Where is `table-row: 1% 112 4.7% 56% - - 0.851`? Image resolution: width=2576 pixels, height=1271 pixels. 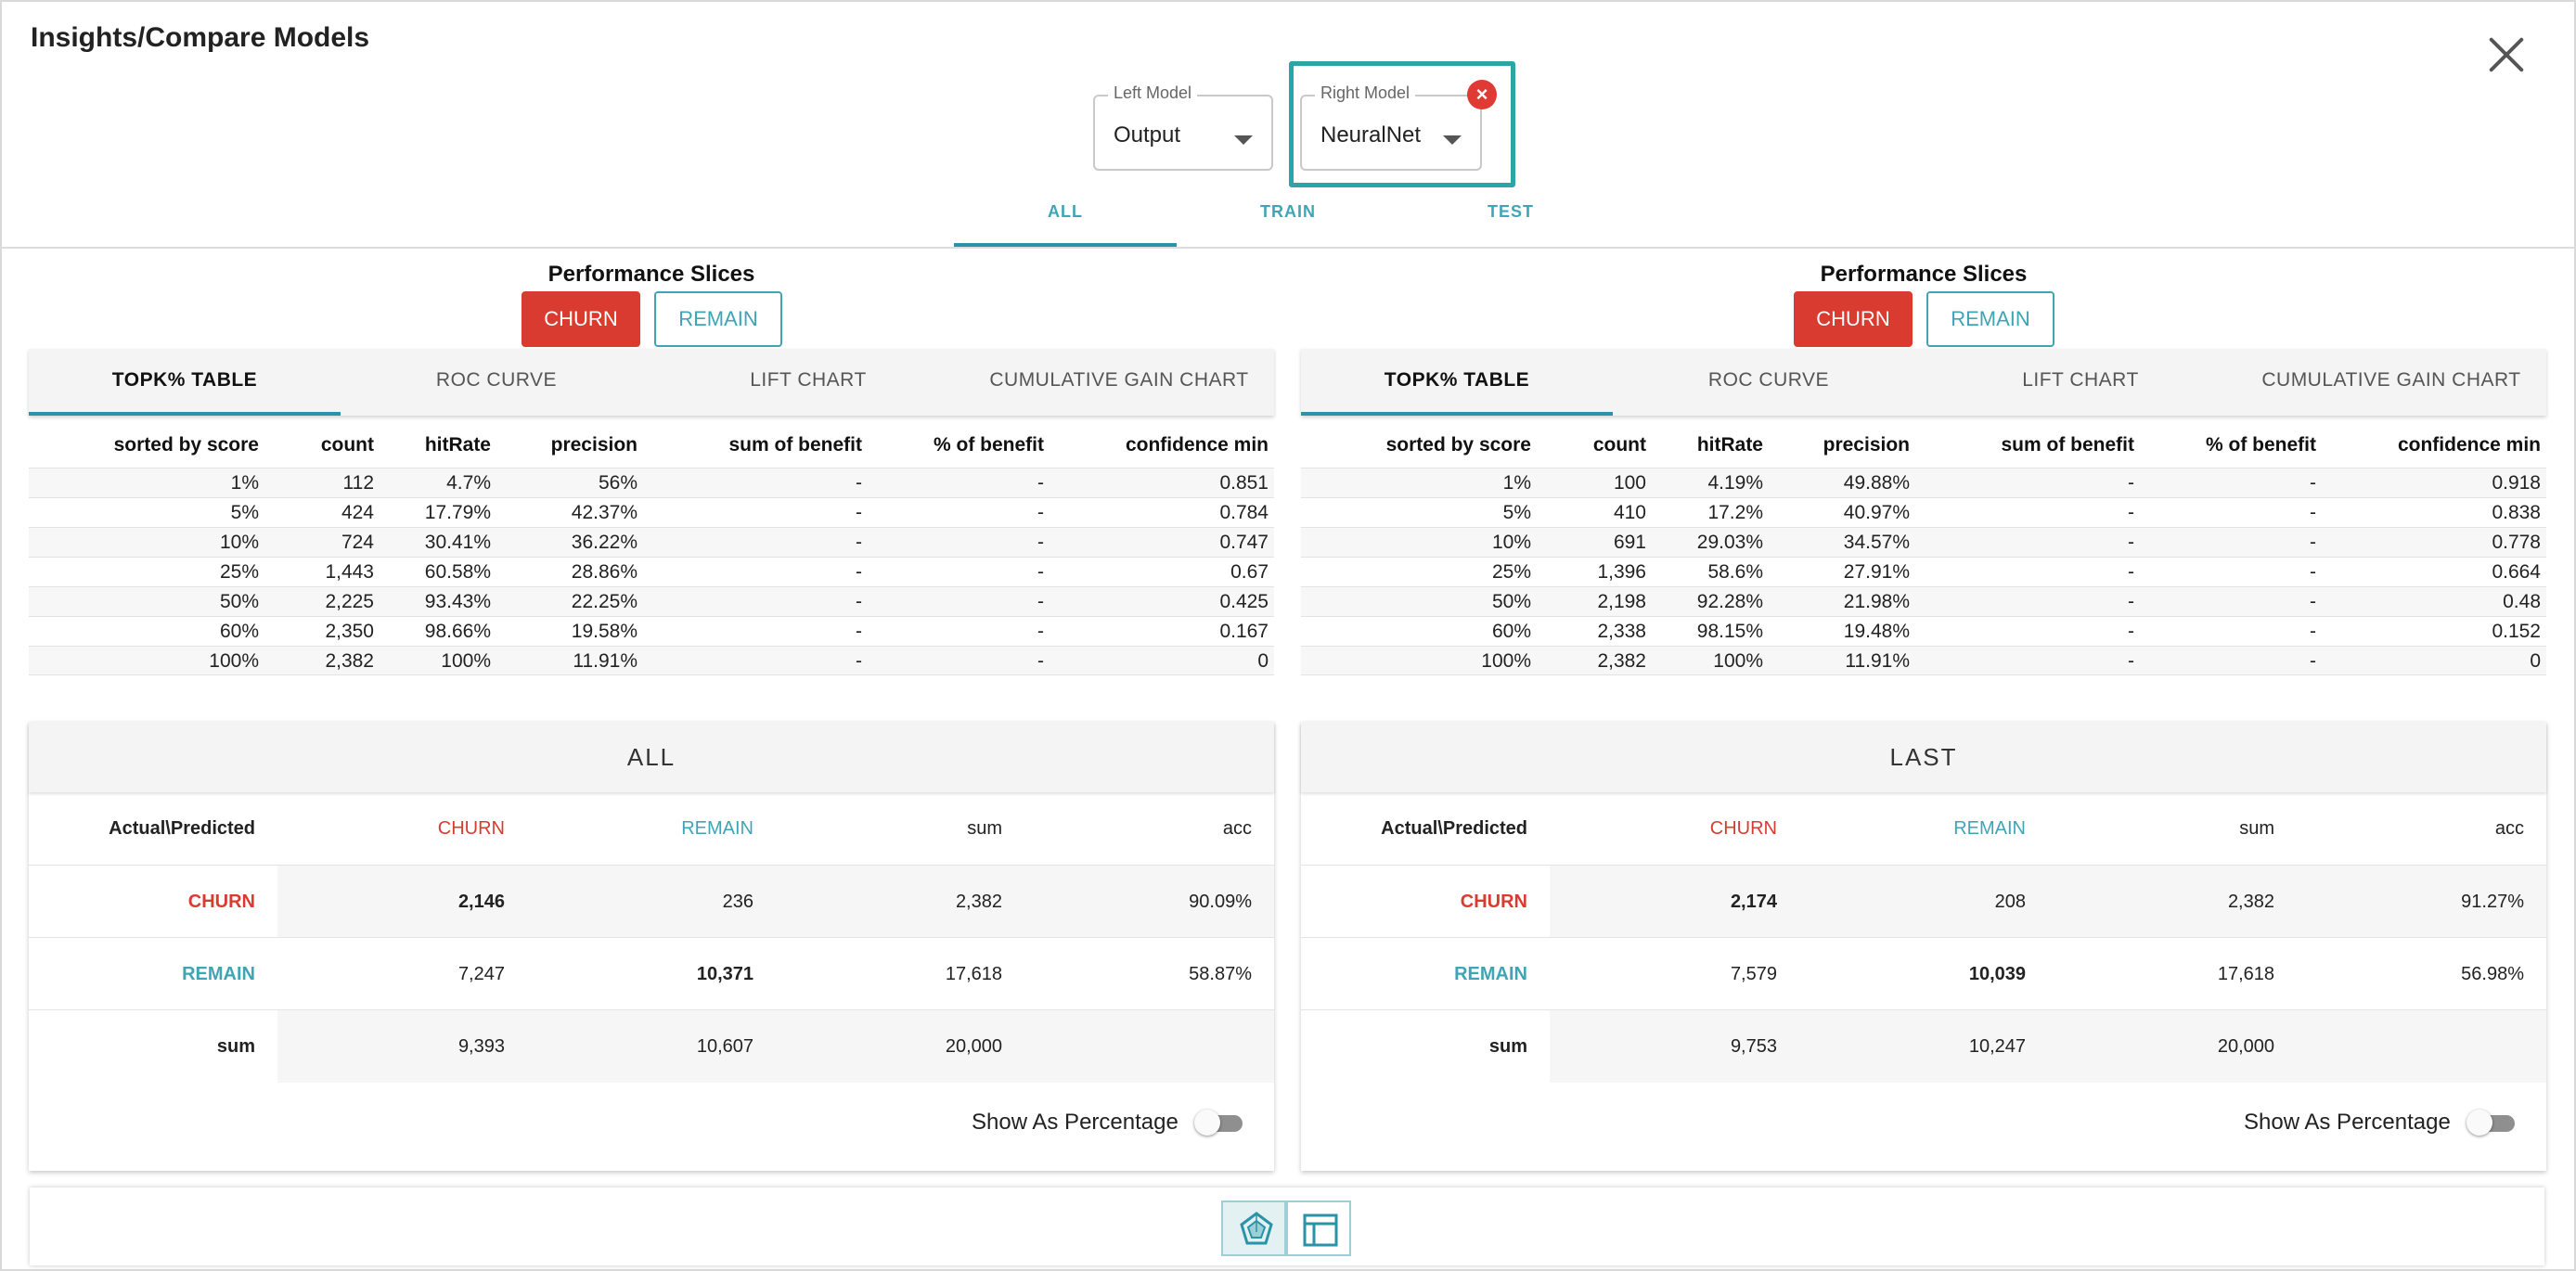
table-row: 1% 112 4.7% 56% - - 0.851 is located at coordinates (651, 483).